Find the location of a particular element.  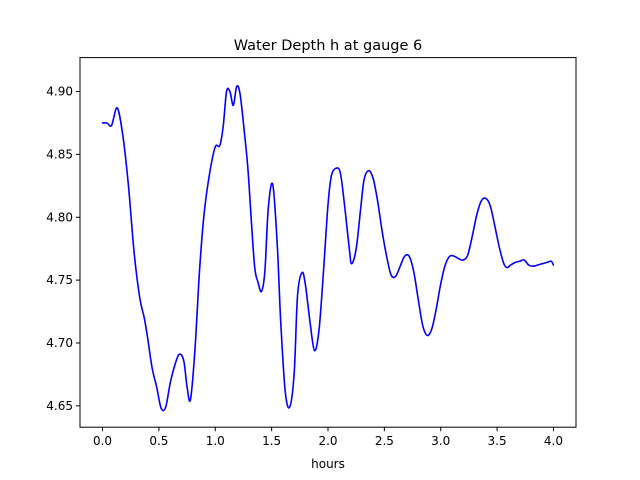

y-tick-label: 4.90 is located at coordinates (59, 92).